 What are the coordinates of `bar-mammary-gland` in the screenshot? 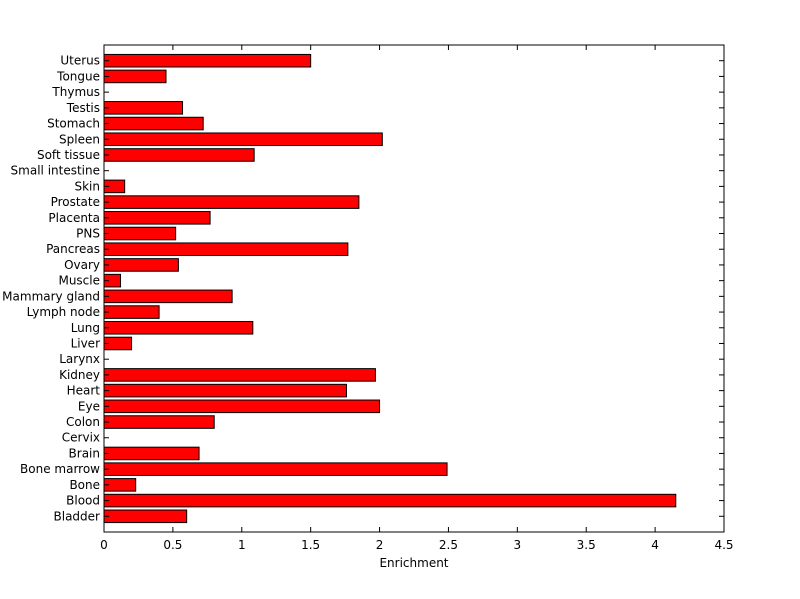 It's located at (168, 296).